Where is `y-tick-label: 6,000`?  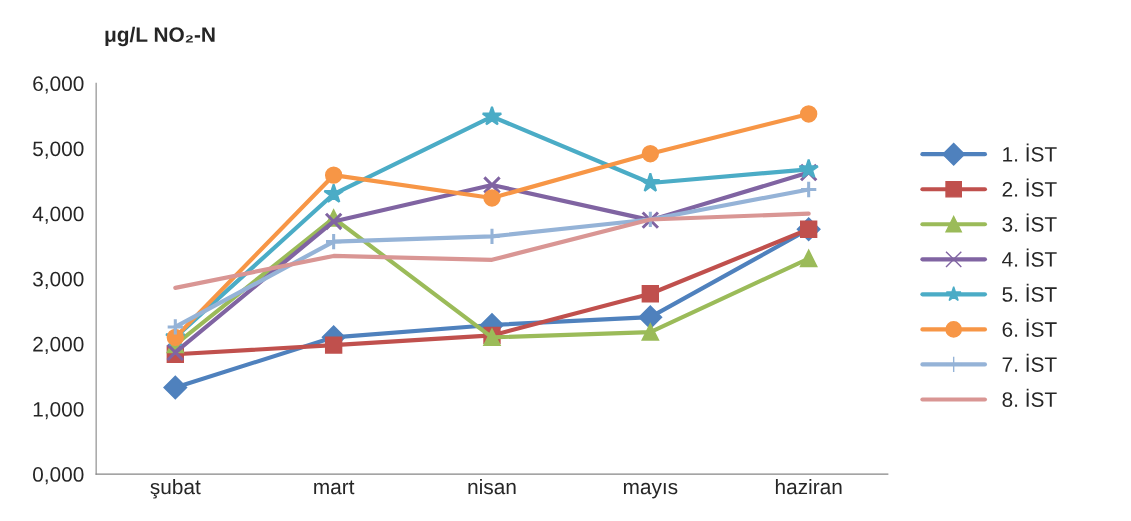 y-tick-label: 6,000 is located at coordinates (58, 85).